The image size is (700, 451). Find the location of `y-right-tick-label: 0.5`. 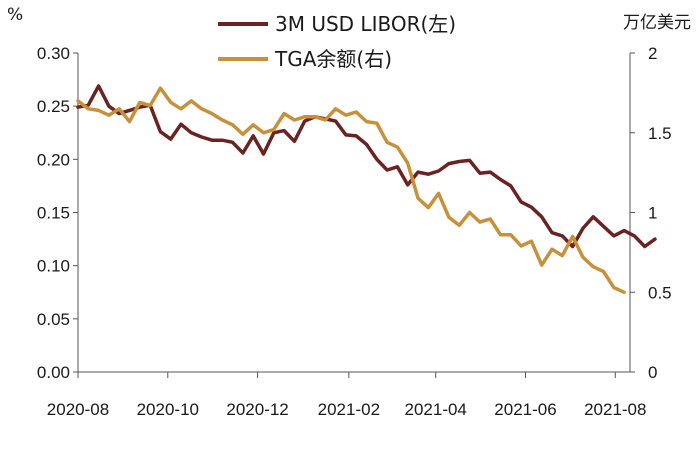

y-right-tick-label: 0.5 is located at coordinates (660, 292).